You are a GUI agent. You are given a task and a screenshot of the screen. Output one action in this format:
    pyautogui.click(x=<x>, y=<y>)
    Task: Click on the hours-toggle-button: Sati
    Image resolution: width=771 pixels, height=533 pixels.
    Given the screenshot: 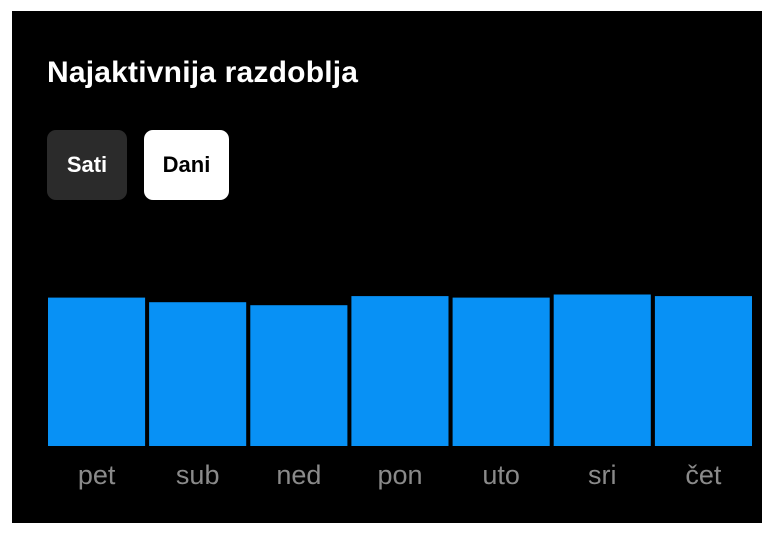 What is the action you would take?
    pyautogui.click(x=87, y=165)
    